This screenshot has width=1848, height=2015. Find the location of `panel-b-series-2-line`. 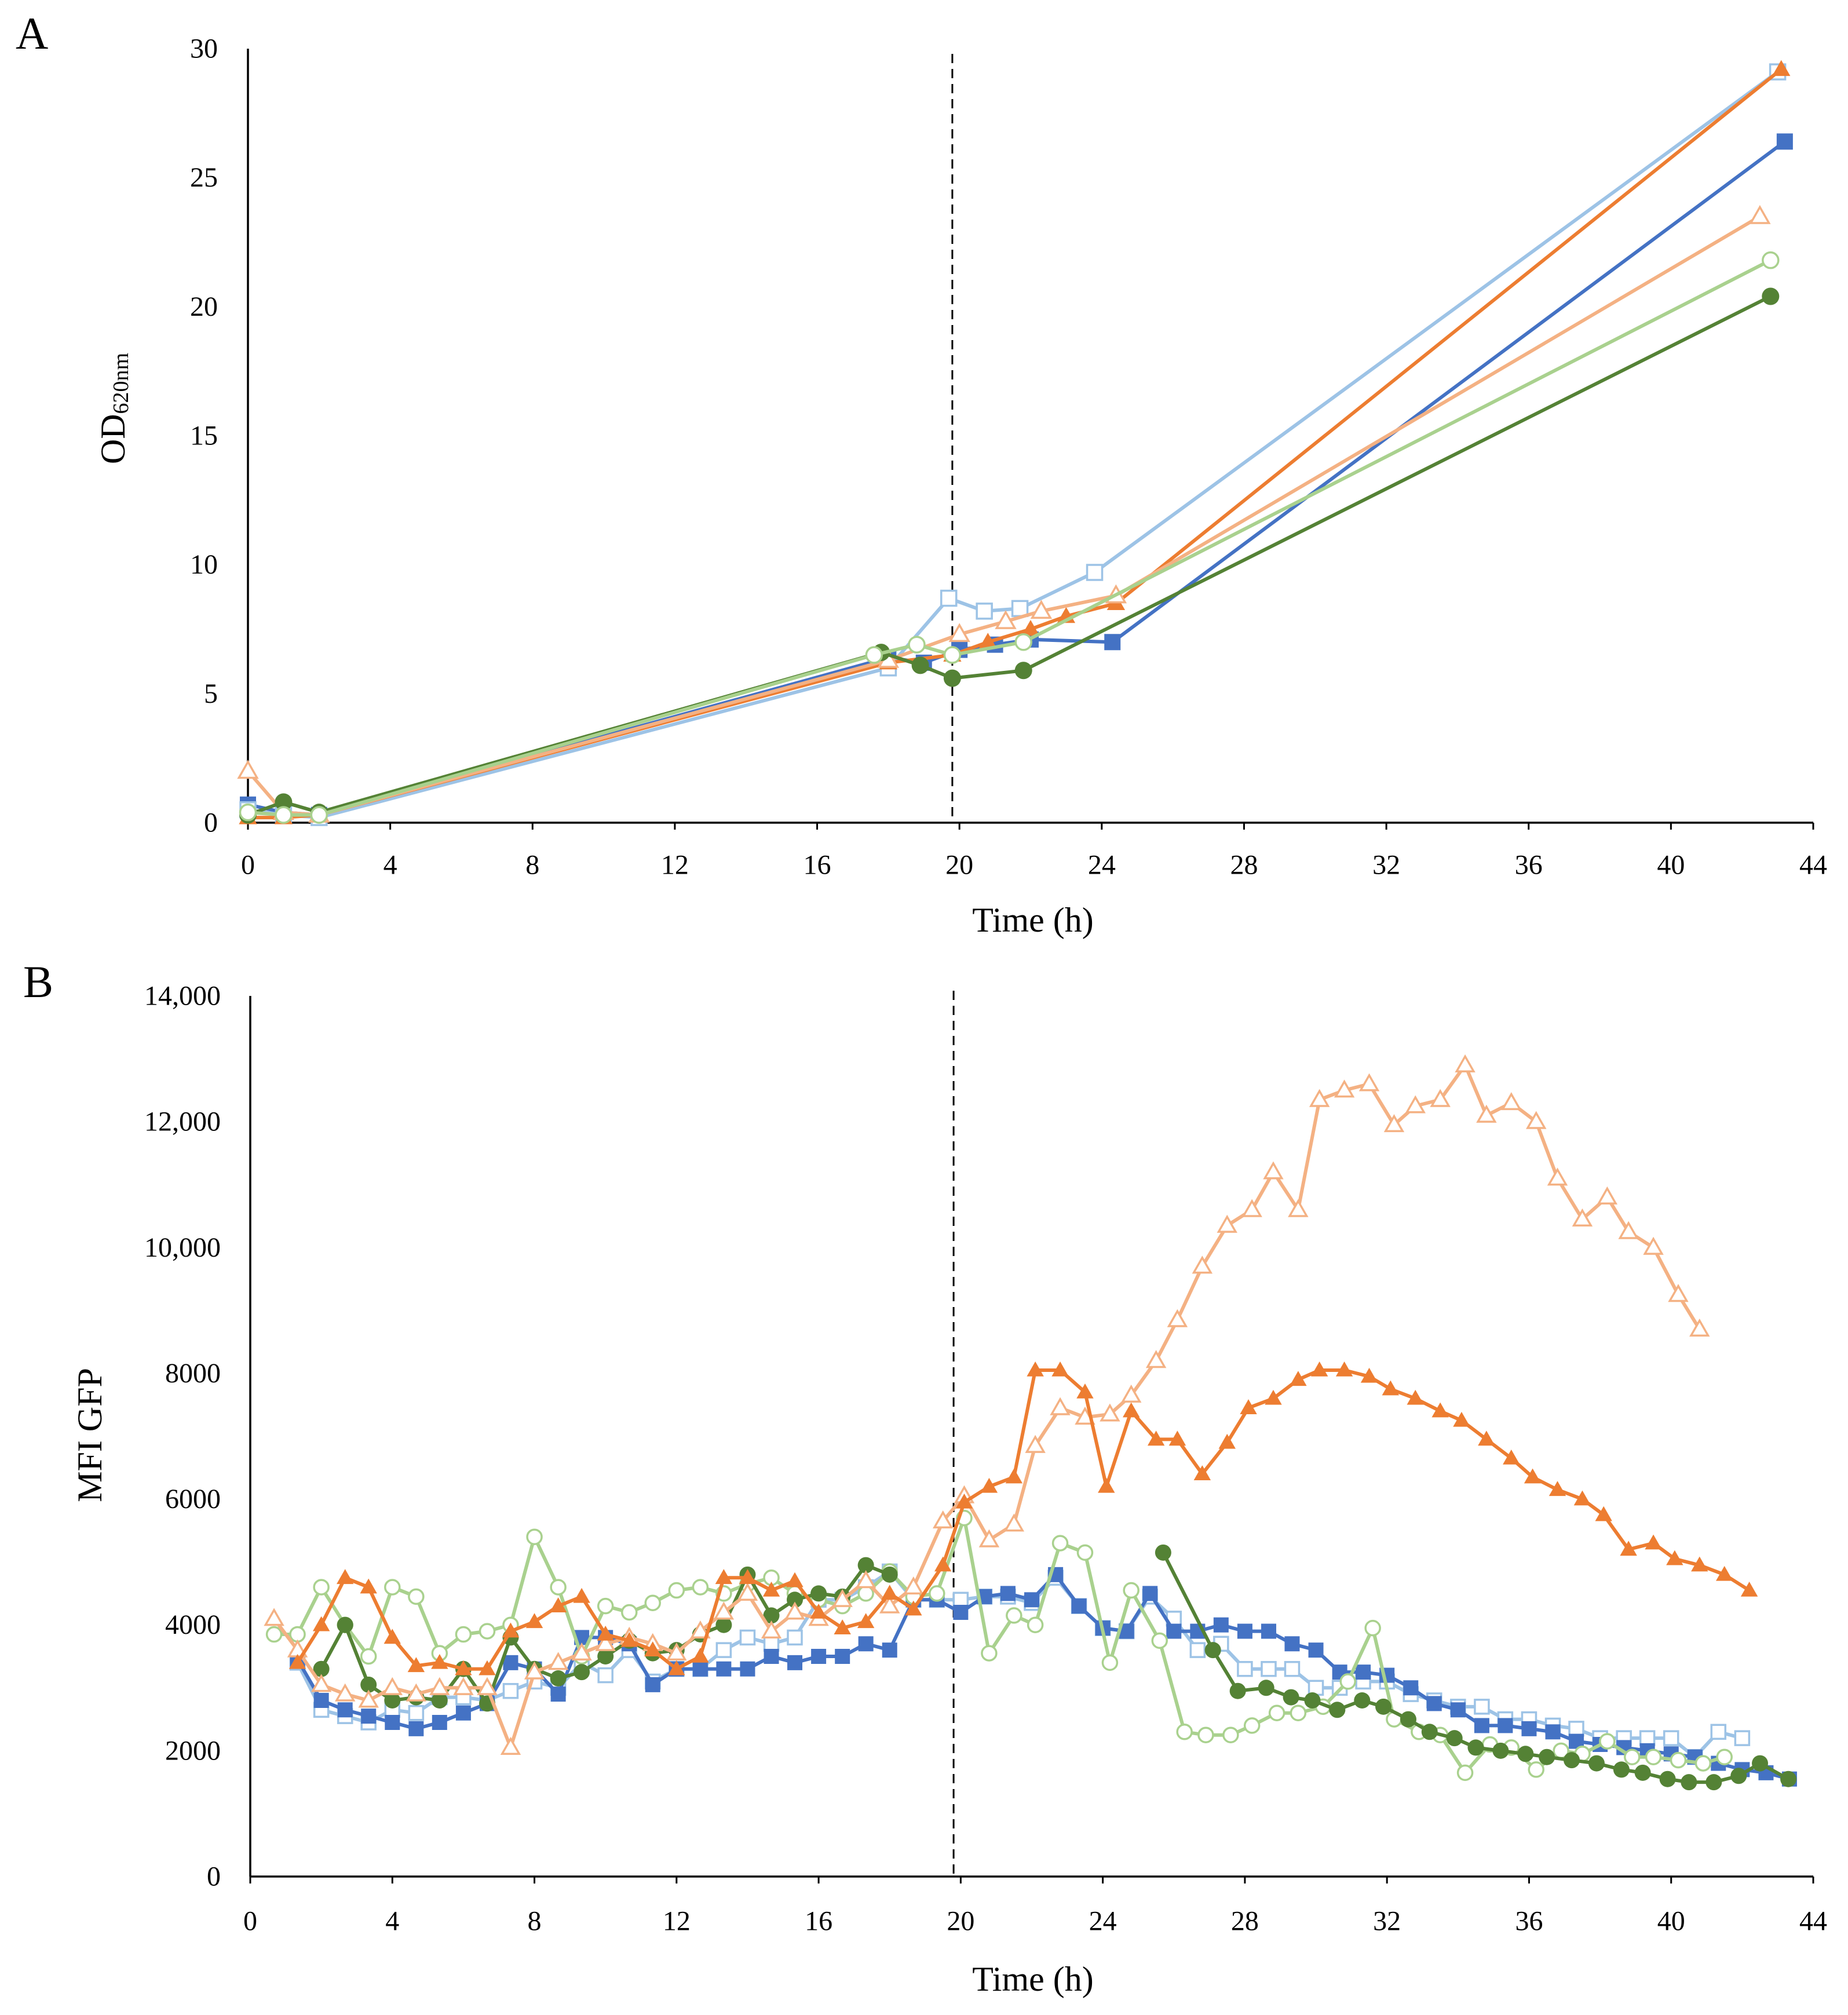

panel-b-series-2-line is located at coordinates (1043, 1676).